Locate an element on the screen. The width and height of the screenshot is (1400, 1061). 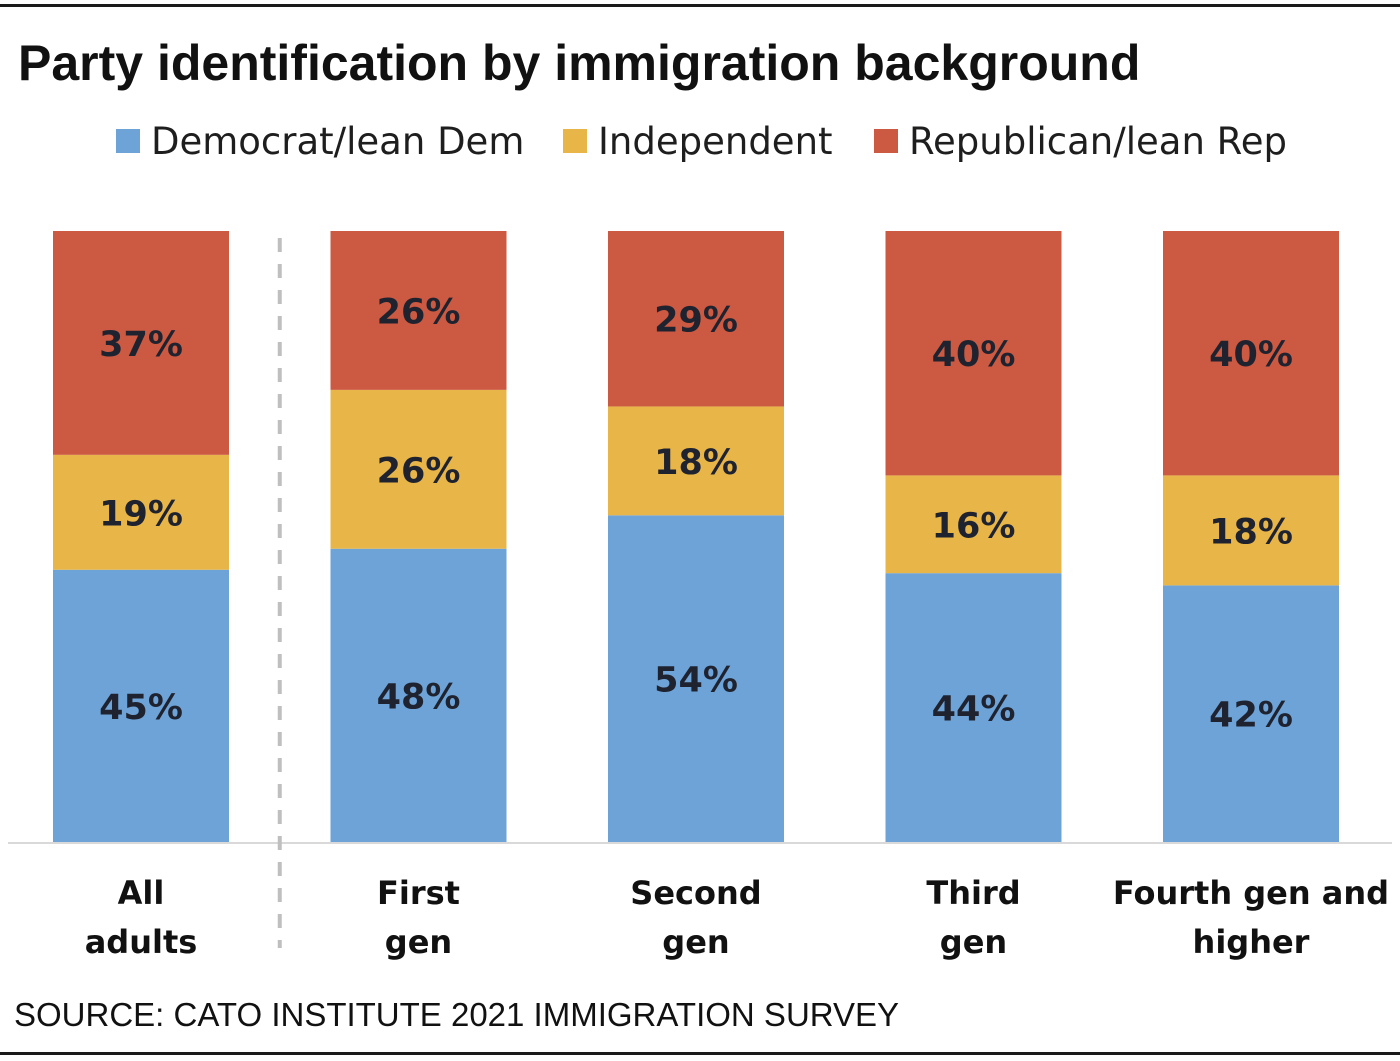
category-label-1-line-1: gen is located at coordinates (418, 942).